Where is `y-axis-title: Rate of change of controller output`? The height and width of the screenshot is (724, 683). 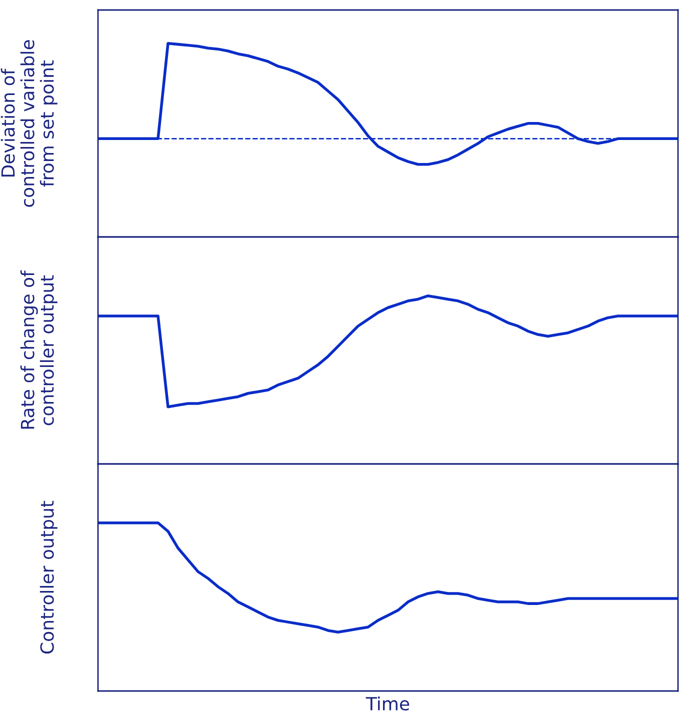 y-axis-title: Rate of change of controller output is located at coordinates (39, 349).